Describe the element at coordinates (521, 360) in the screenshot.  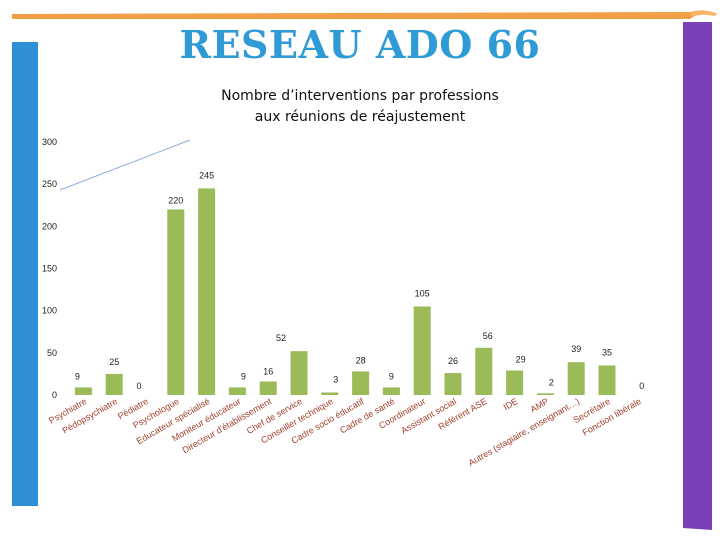
I see `data-label: 29` at that location.